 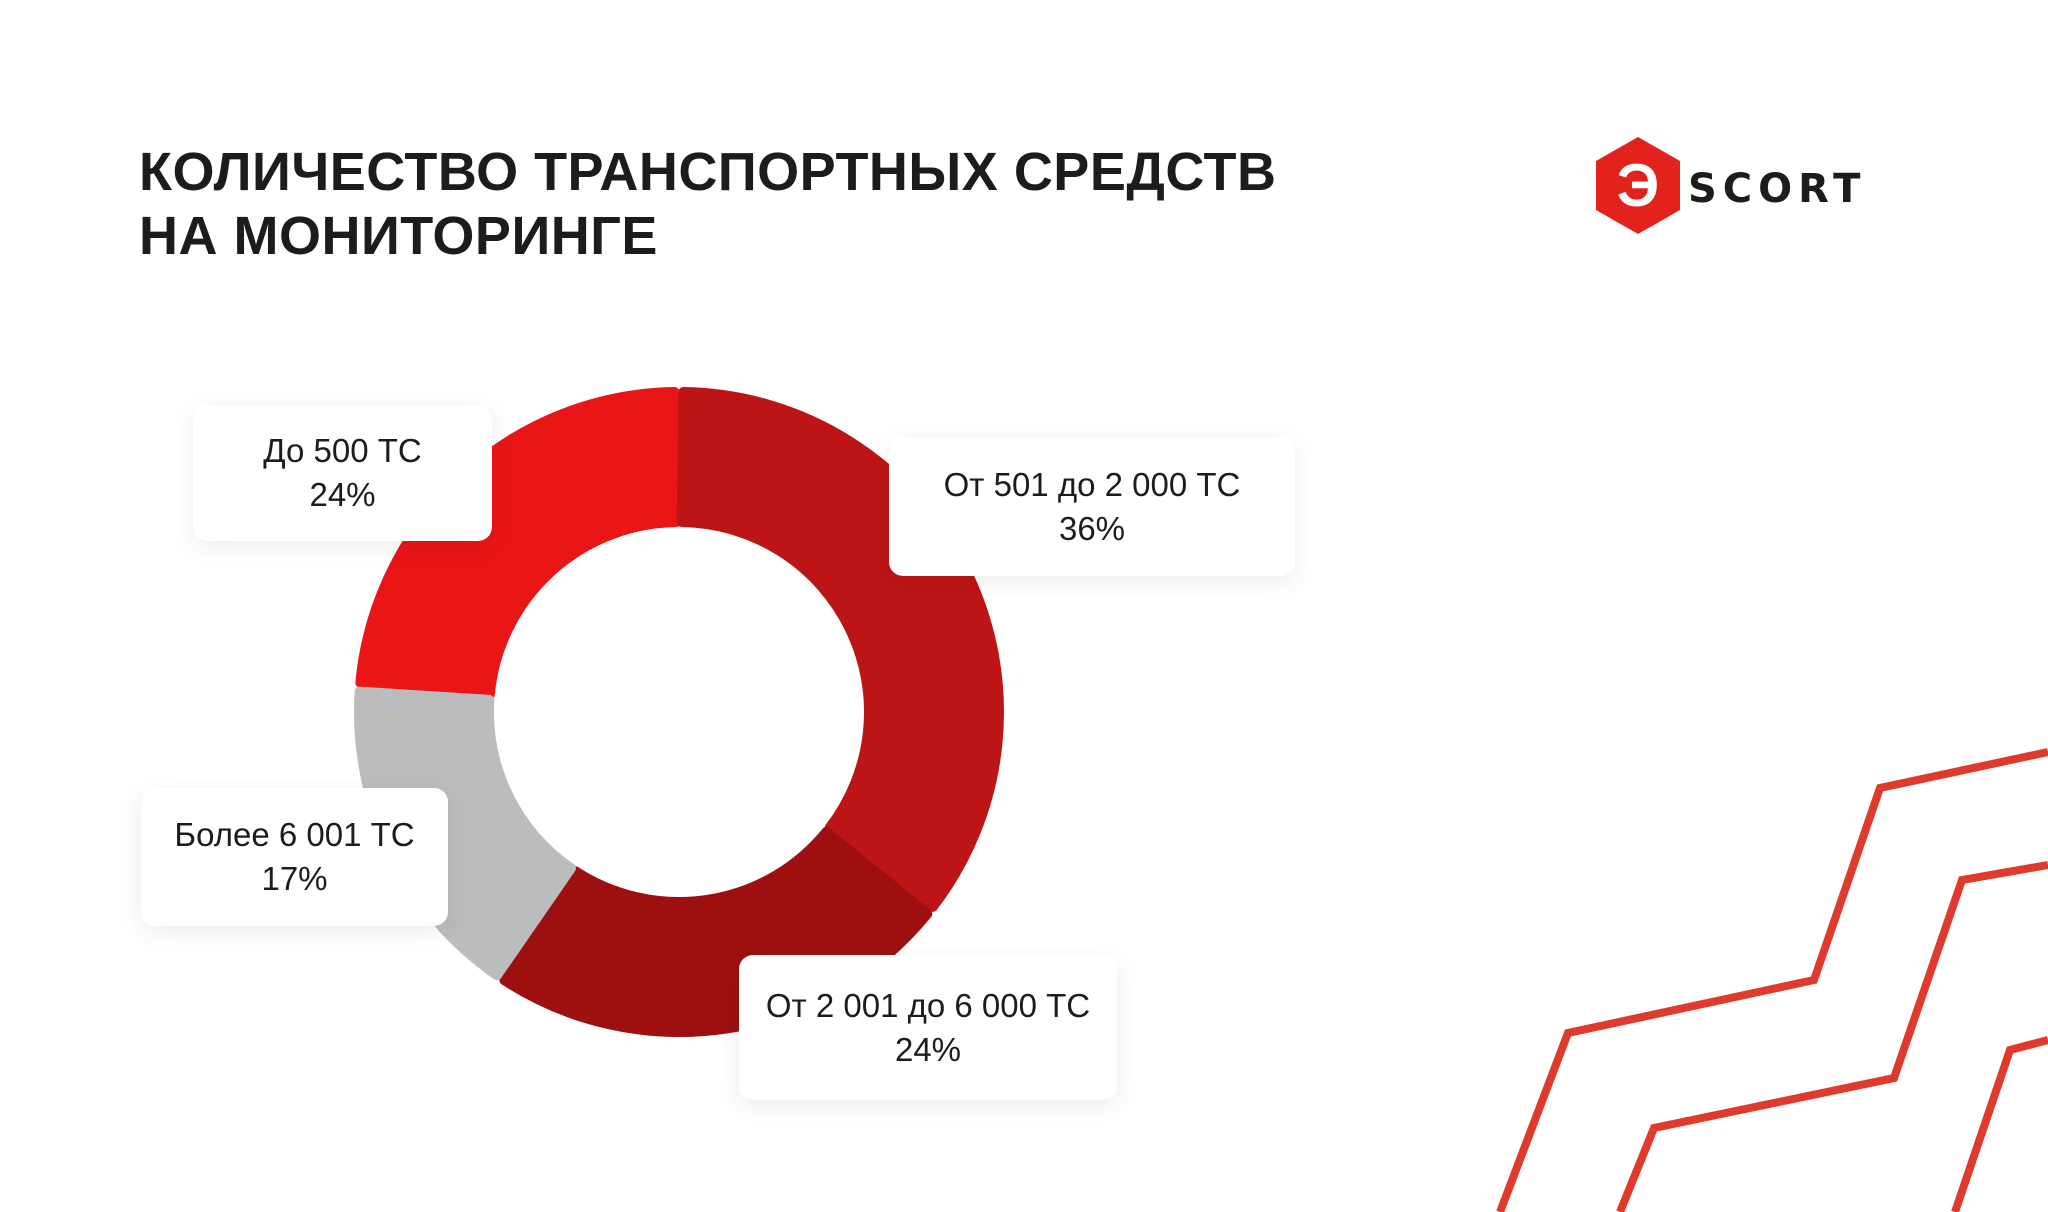 What do you see at coordinates (1777, 189) in the screenshot?
I see `logo-text: SCORT` at bounding box center [1777, 189].